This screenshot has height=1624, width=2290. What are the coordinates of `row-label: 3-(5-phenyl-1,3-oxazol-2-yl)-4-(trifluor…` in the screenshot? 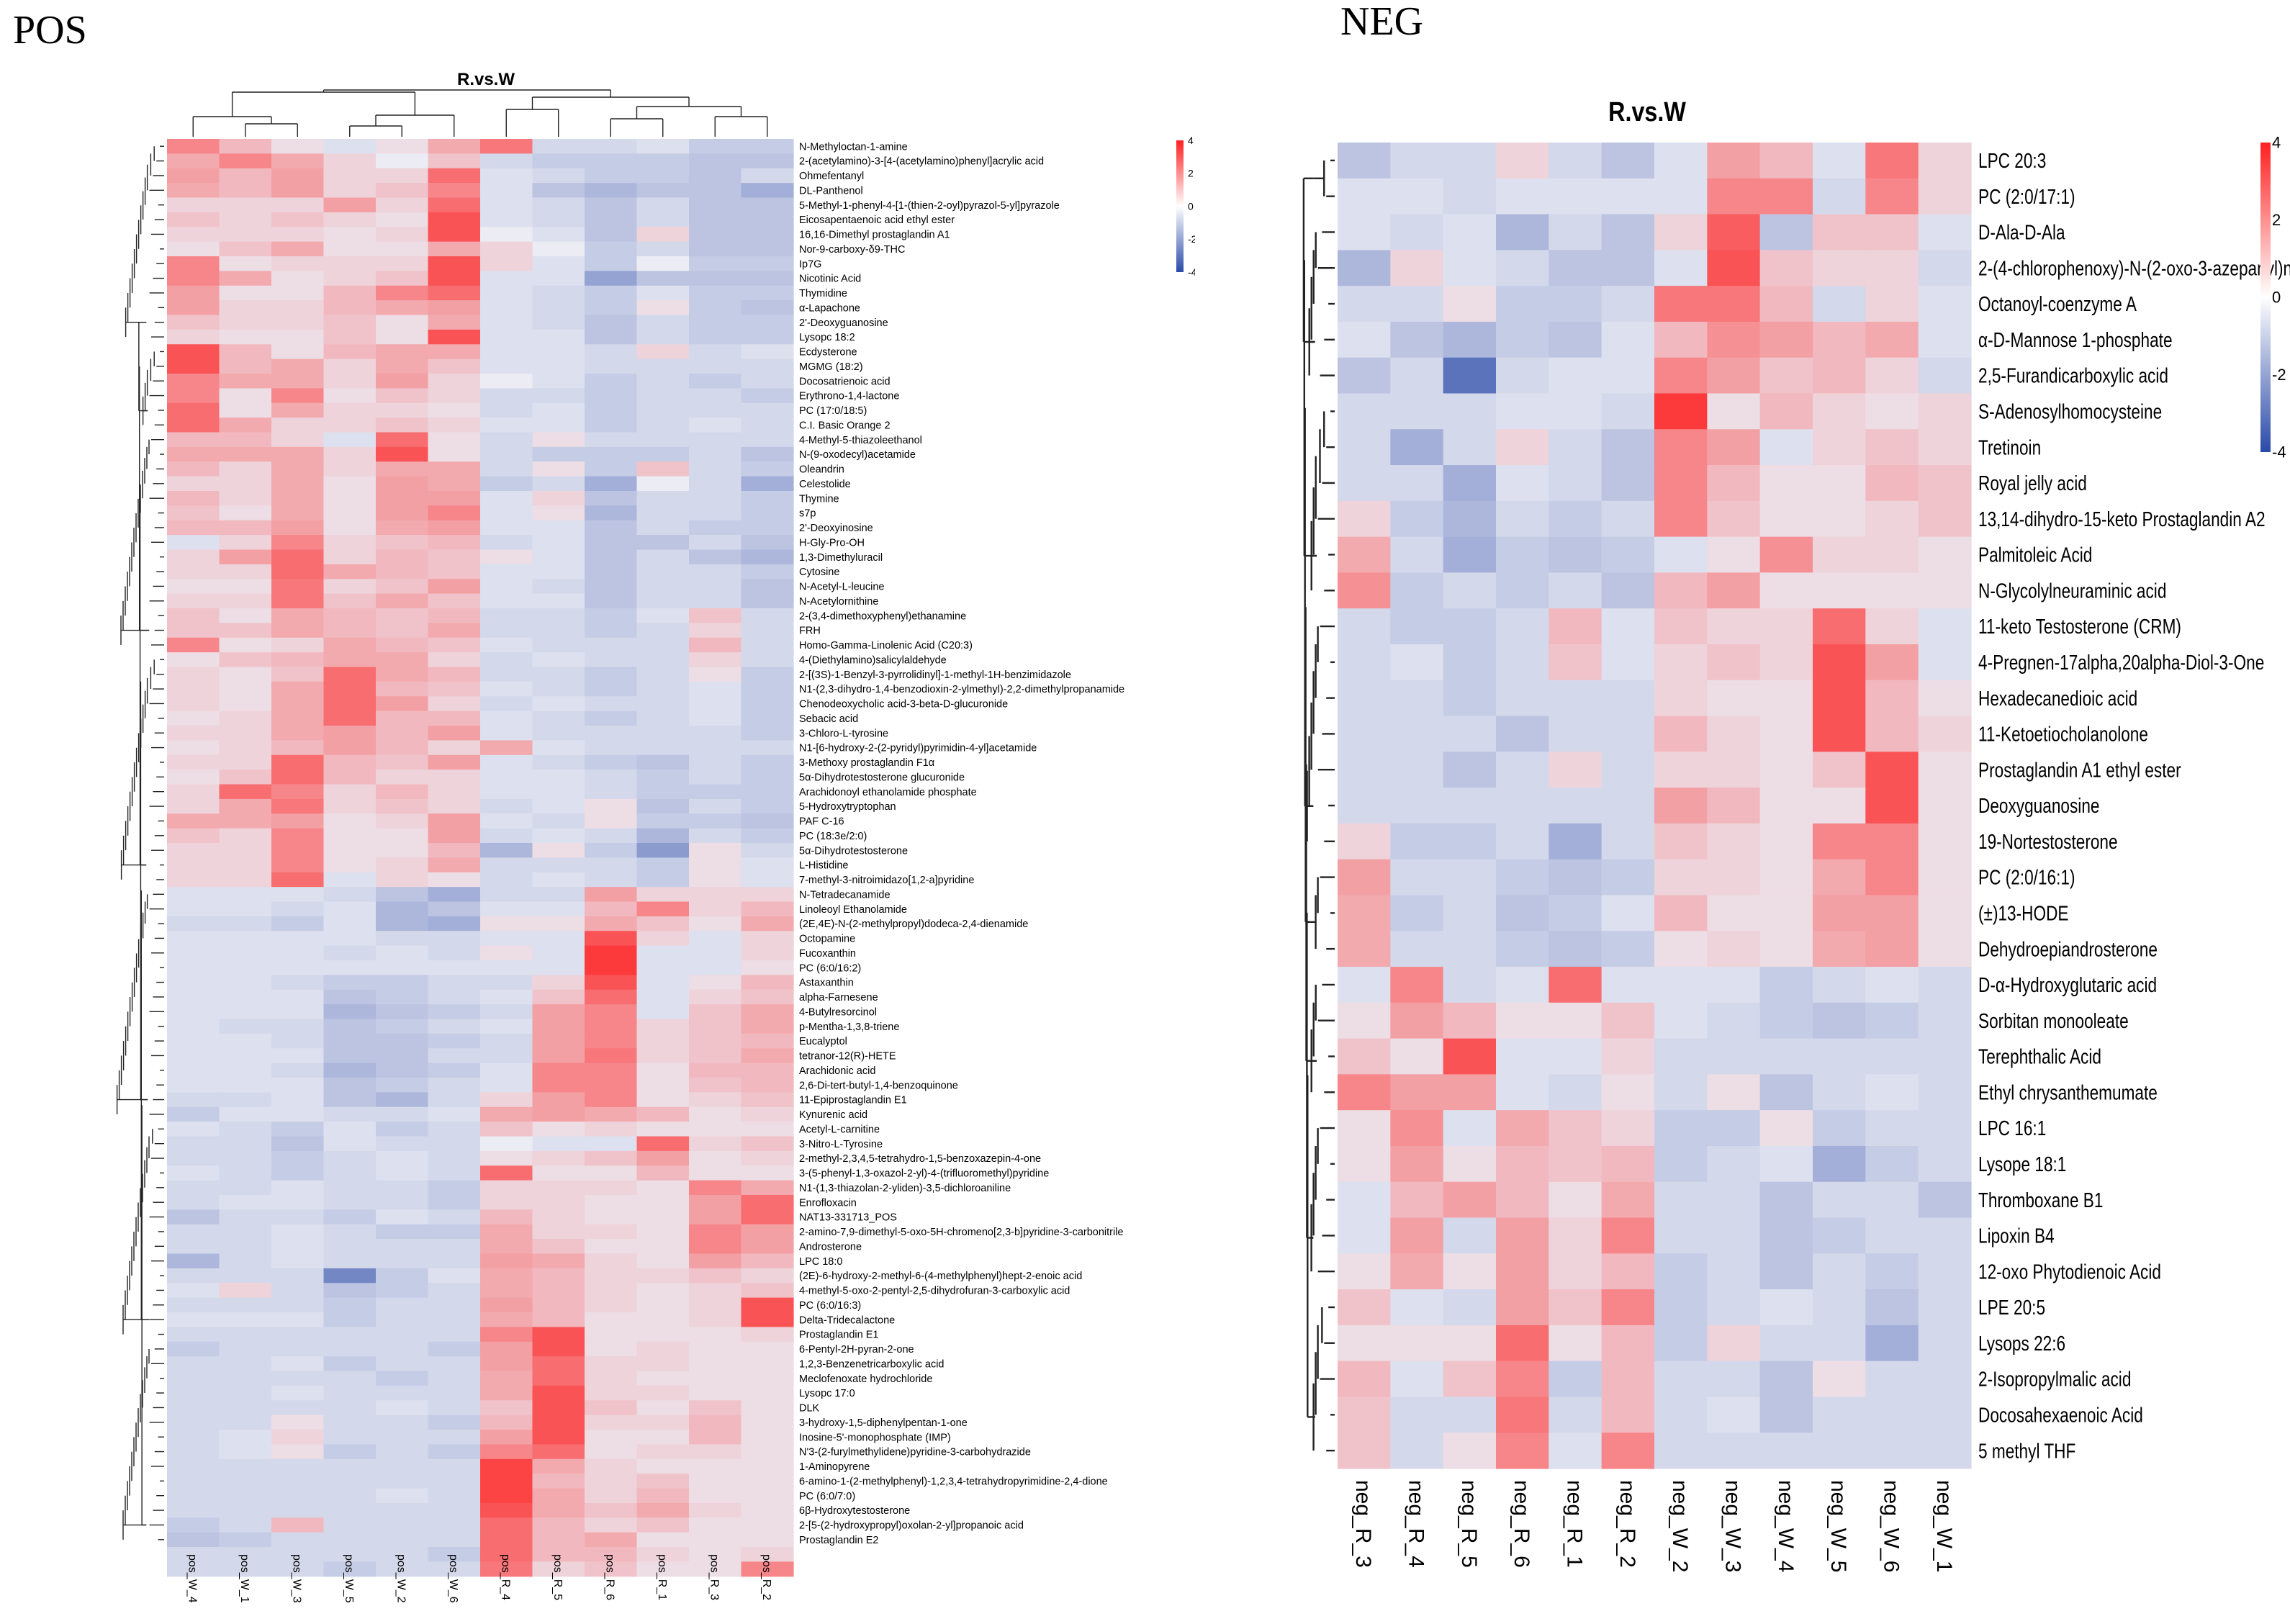 It's located at (924, 1174).